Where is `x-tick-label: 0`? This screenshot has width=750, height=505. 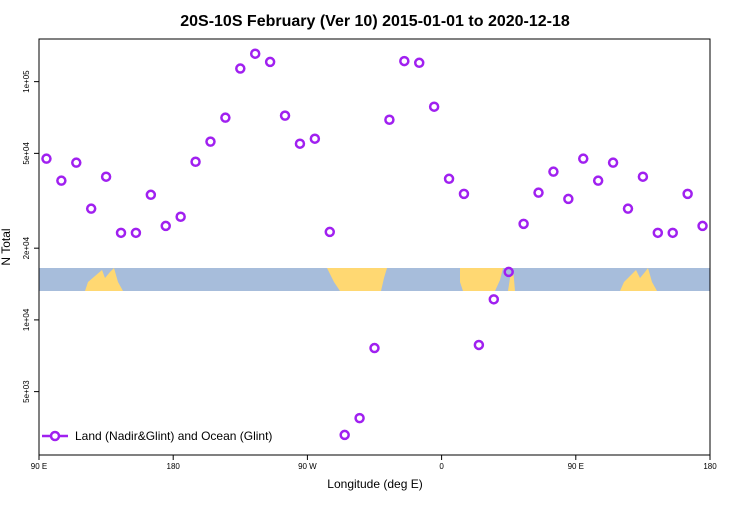
x-tick-label: 0 is located at coordinates (441, 466).